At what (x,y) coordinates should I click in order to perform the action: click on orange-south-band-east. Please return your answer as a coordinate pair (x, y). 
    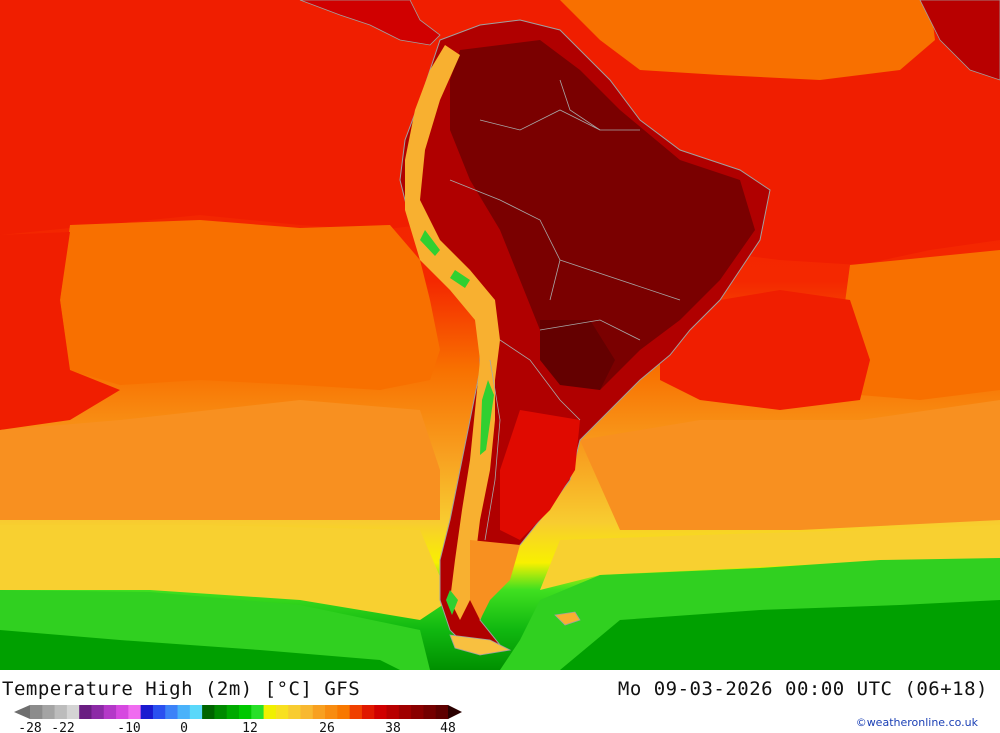
    Looking at the image, I should click on (790, 465).